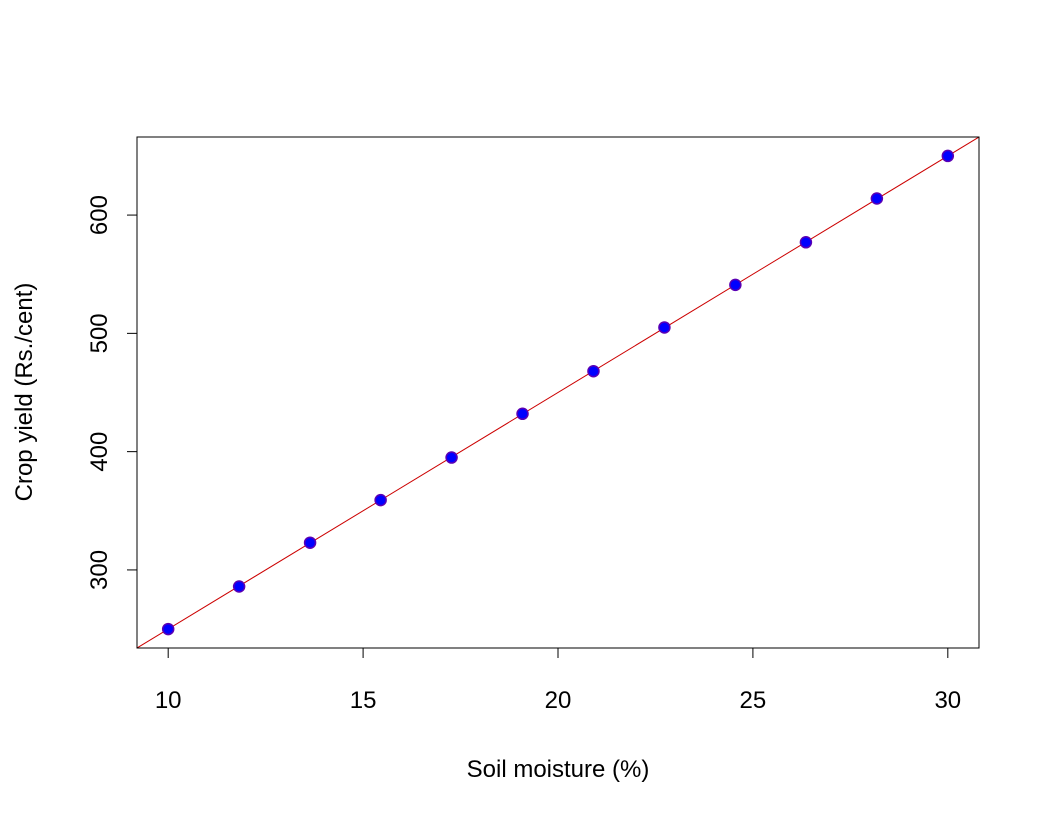 The height and width of the screenshot is (820, 1050). What do you see at coordinates (24, 392) in the screenshot?
I see `y-axis-title: Crop yield (Rs./cent)` at bounding box center [24, 392].